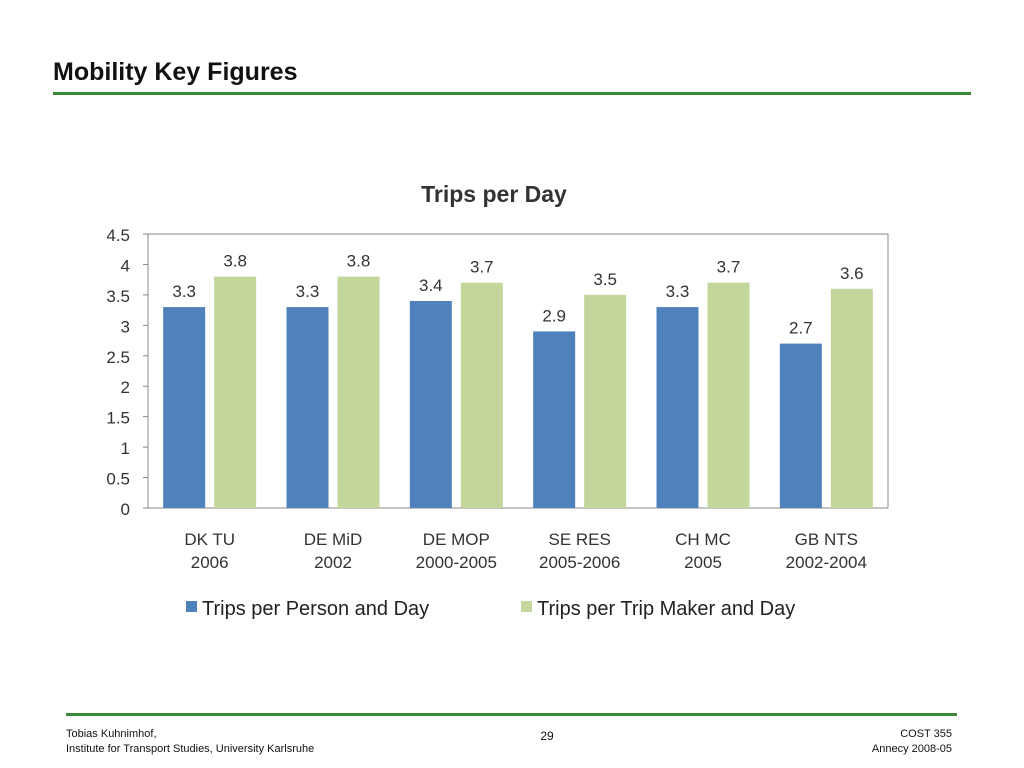  Describe the element at coordinates (554, 315) in the screenshot. I see `bar-value-label: 2.9` at that location.